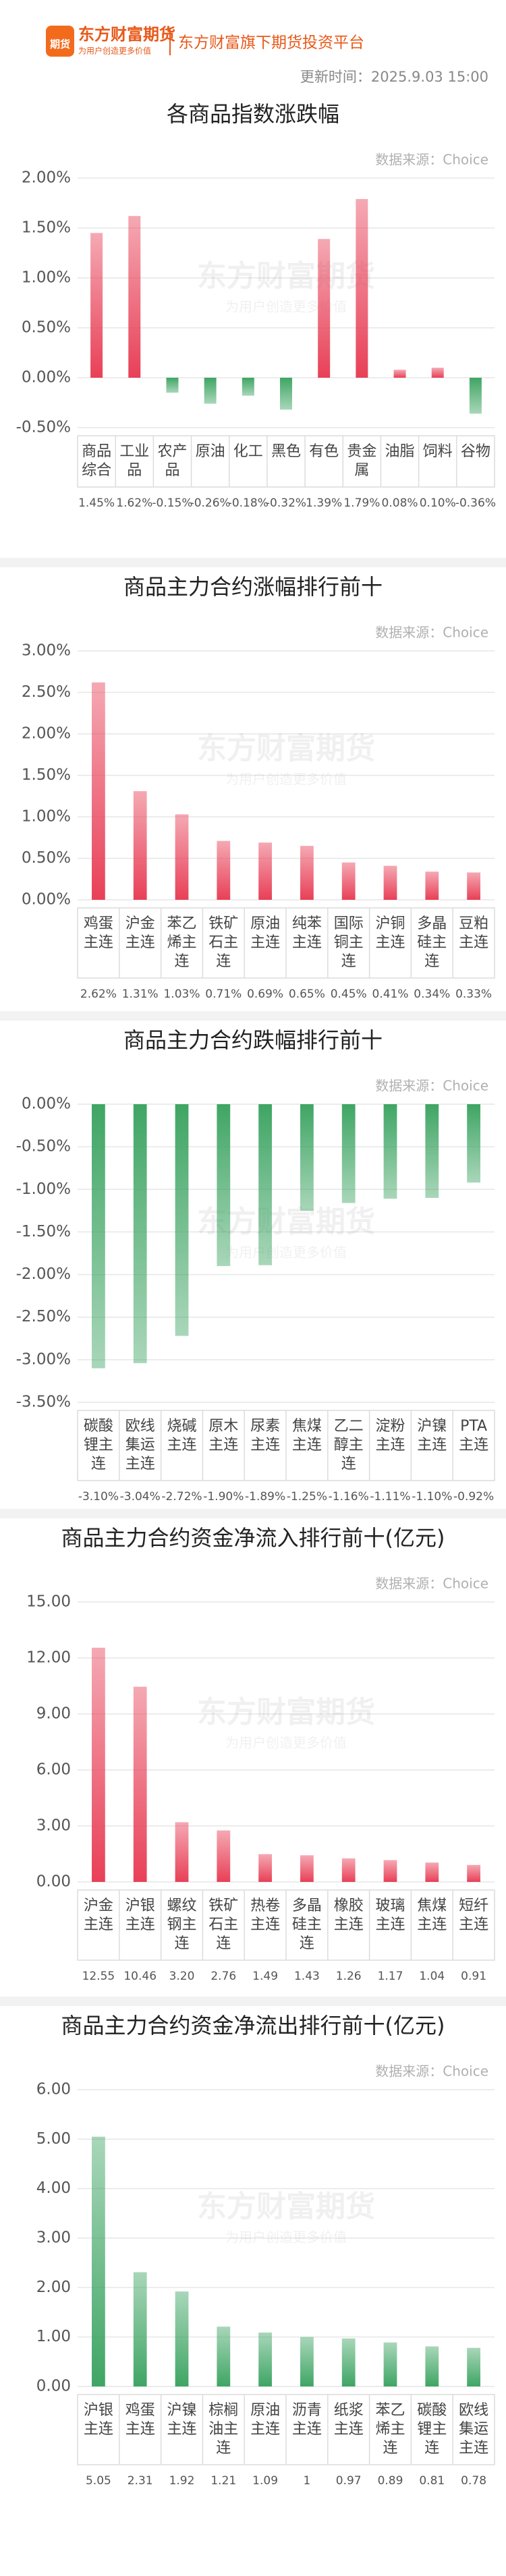 Image resolution: width=506 pixels, height=2576 pixels. Describe the element at coordinates (43, 1316) in the screenshot. I see `y-tick-label: -2.50%` at that location.